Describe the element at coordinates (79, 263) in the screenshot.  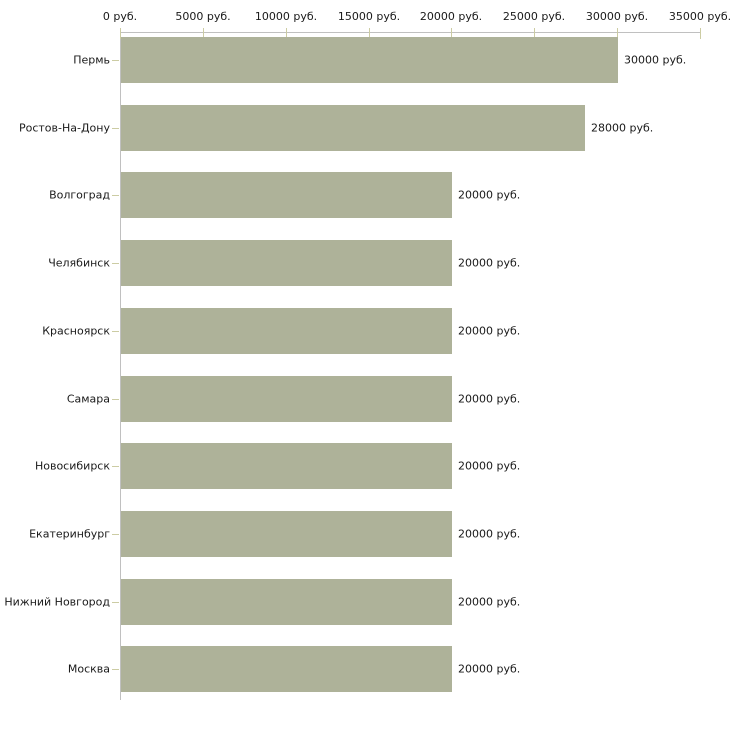
I see `category-label: Челябинск` at that location.